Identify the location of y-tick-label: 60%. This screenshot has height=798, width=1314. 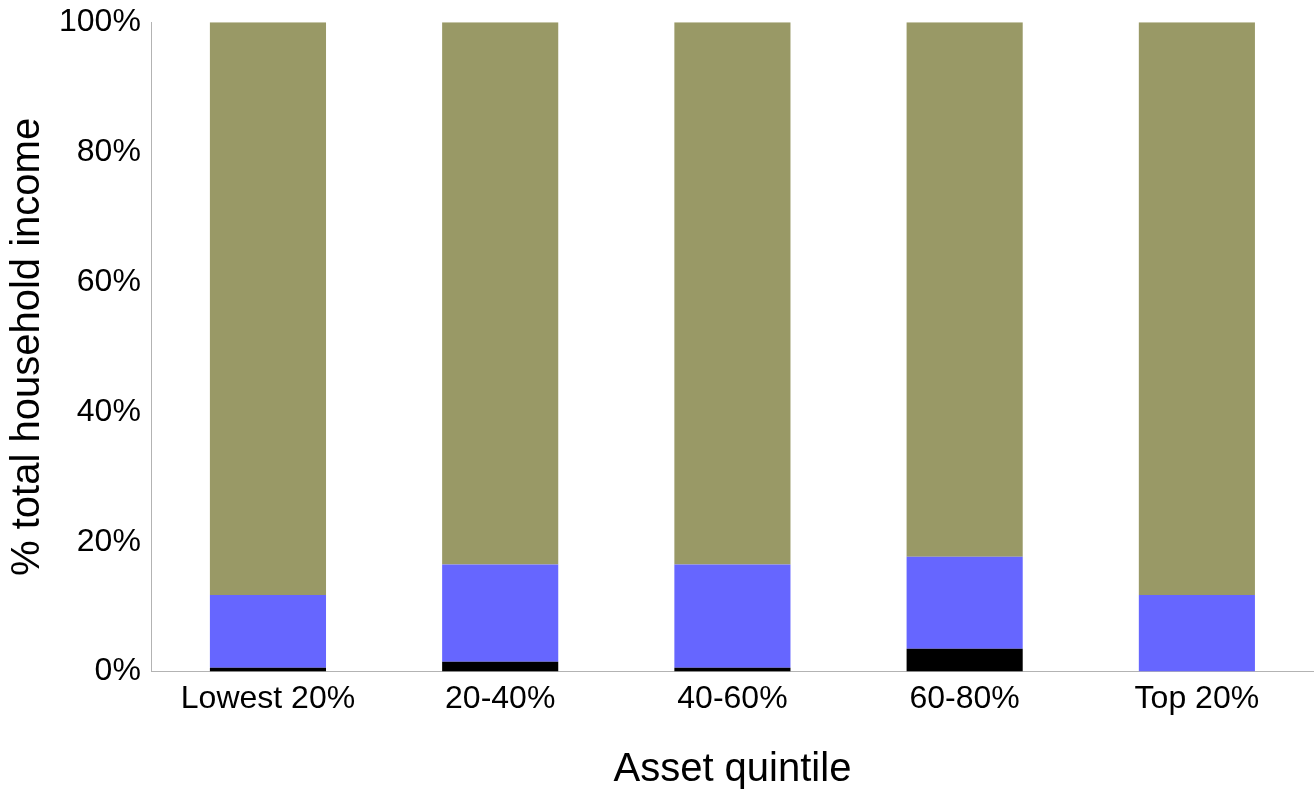
(108, 279).